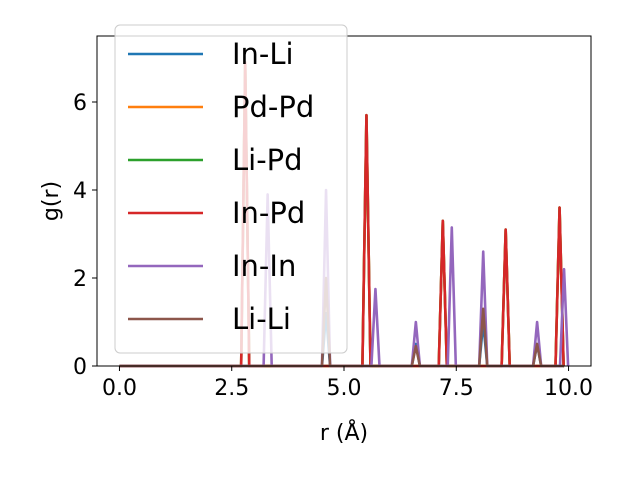 Image resolution: width=640 pixels, height=480 pixels. Describe the element at coordinates (80, 191) in the screenshot. I see `y-tick-label: 4` at that location.